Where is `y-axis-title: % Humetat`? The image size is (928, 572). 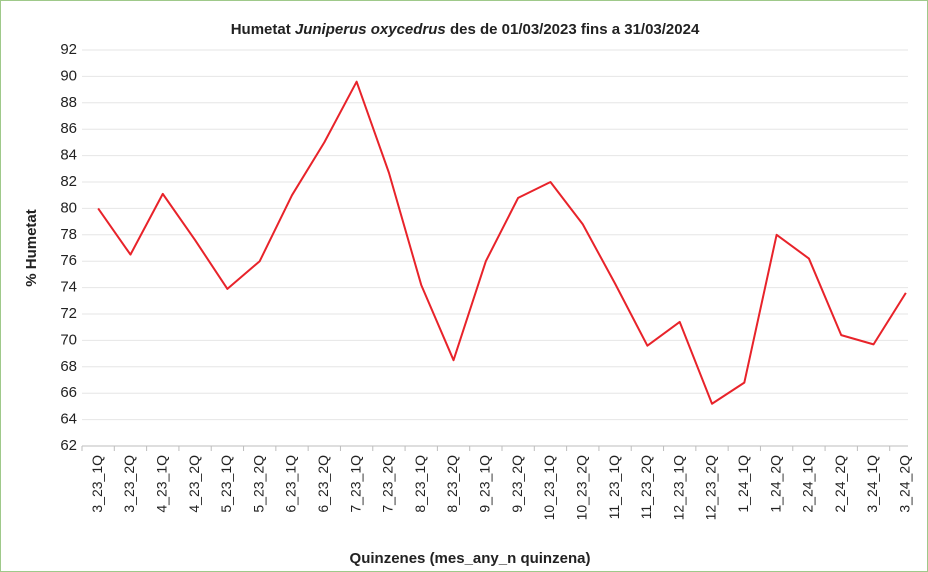
y-axis-title: % Humetat is located at coordinates (31, 248).